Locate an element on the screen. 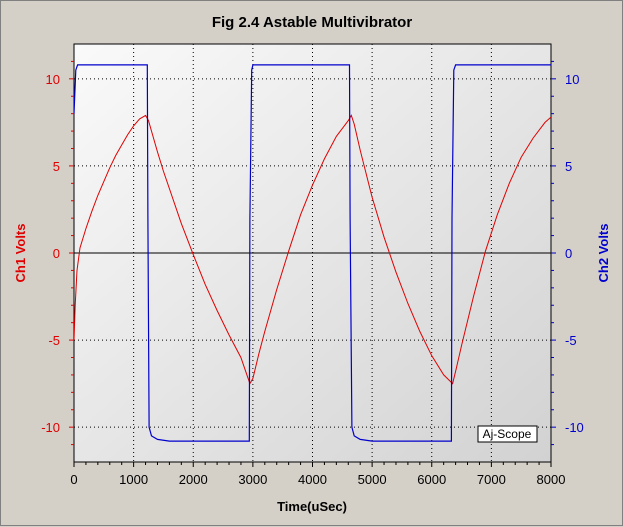  x-tick-label: 2000 is located at coordinates (193, 479).